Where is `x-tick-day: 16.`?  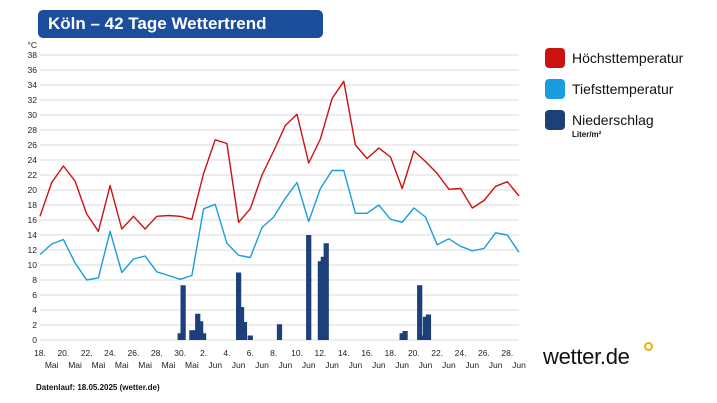
x-tick-day: 16. is located at coordinates (367, 353).